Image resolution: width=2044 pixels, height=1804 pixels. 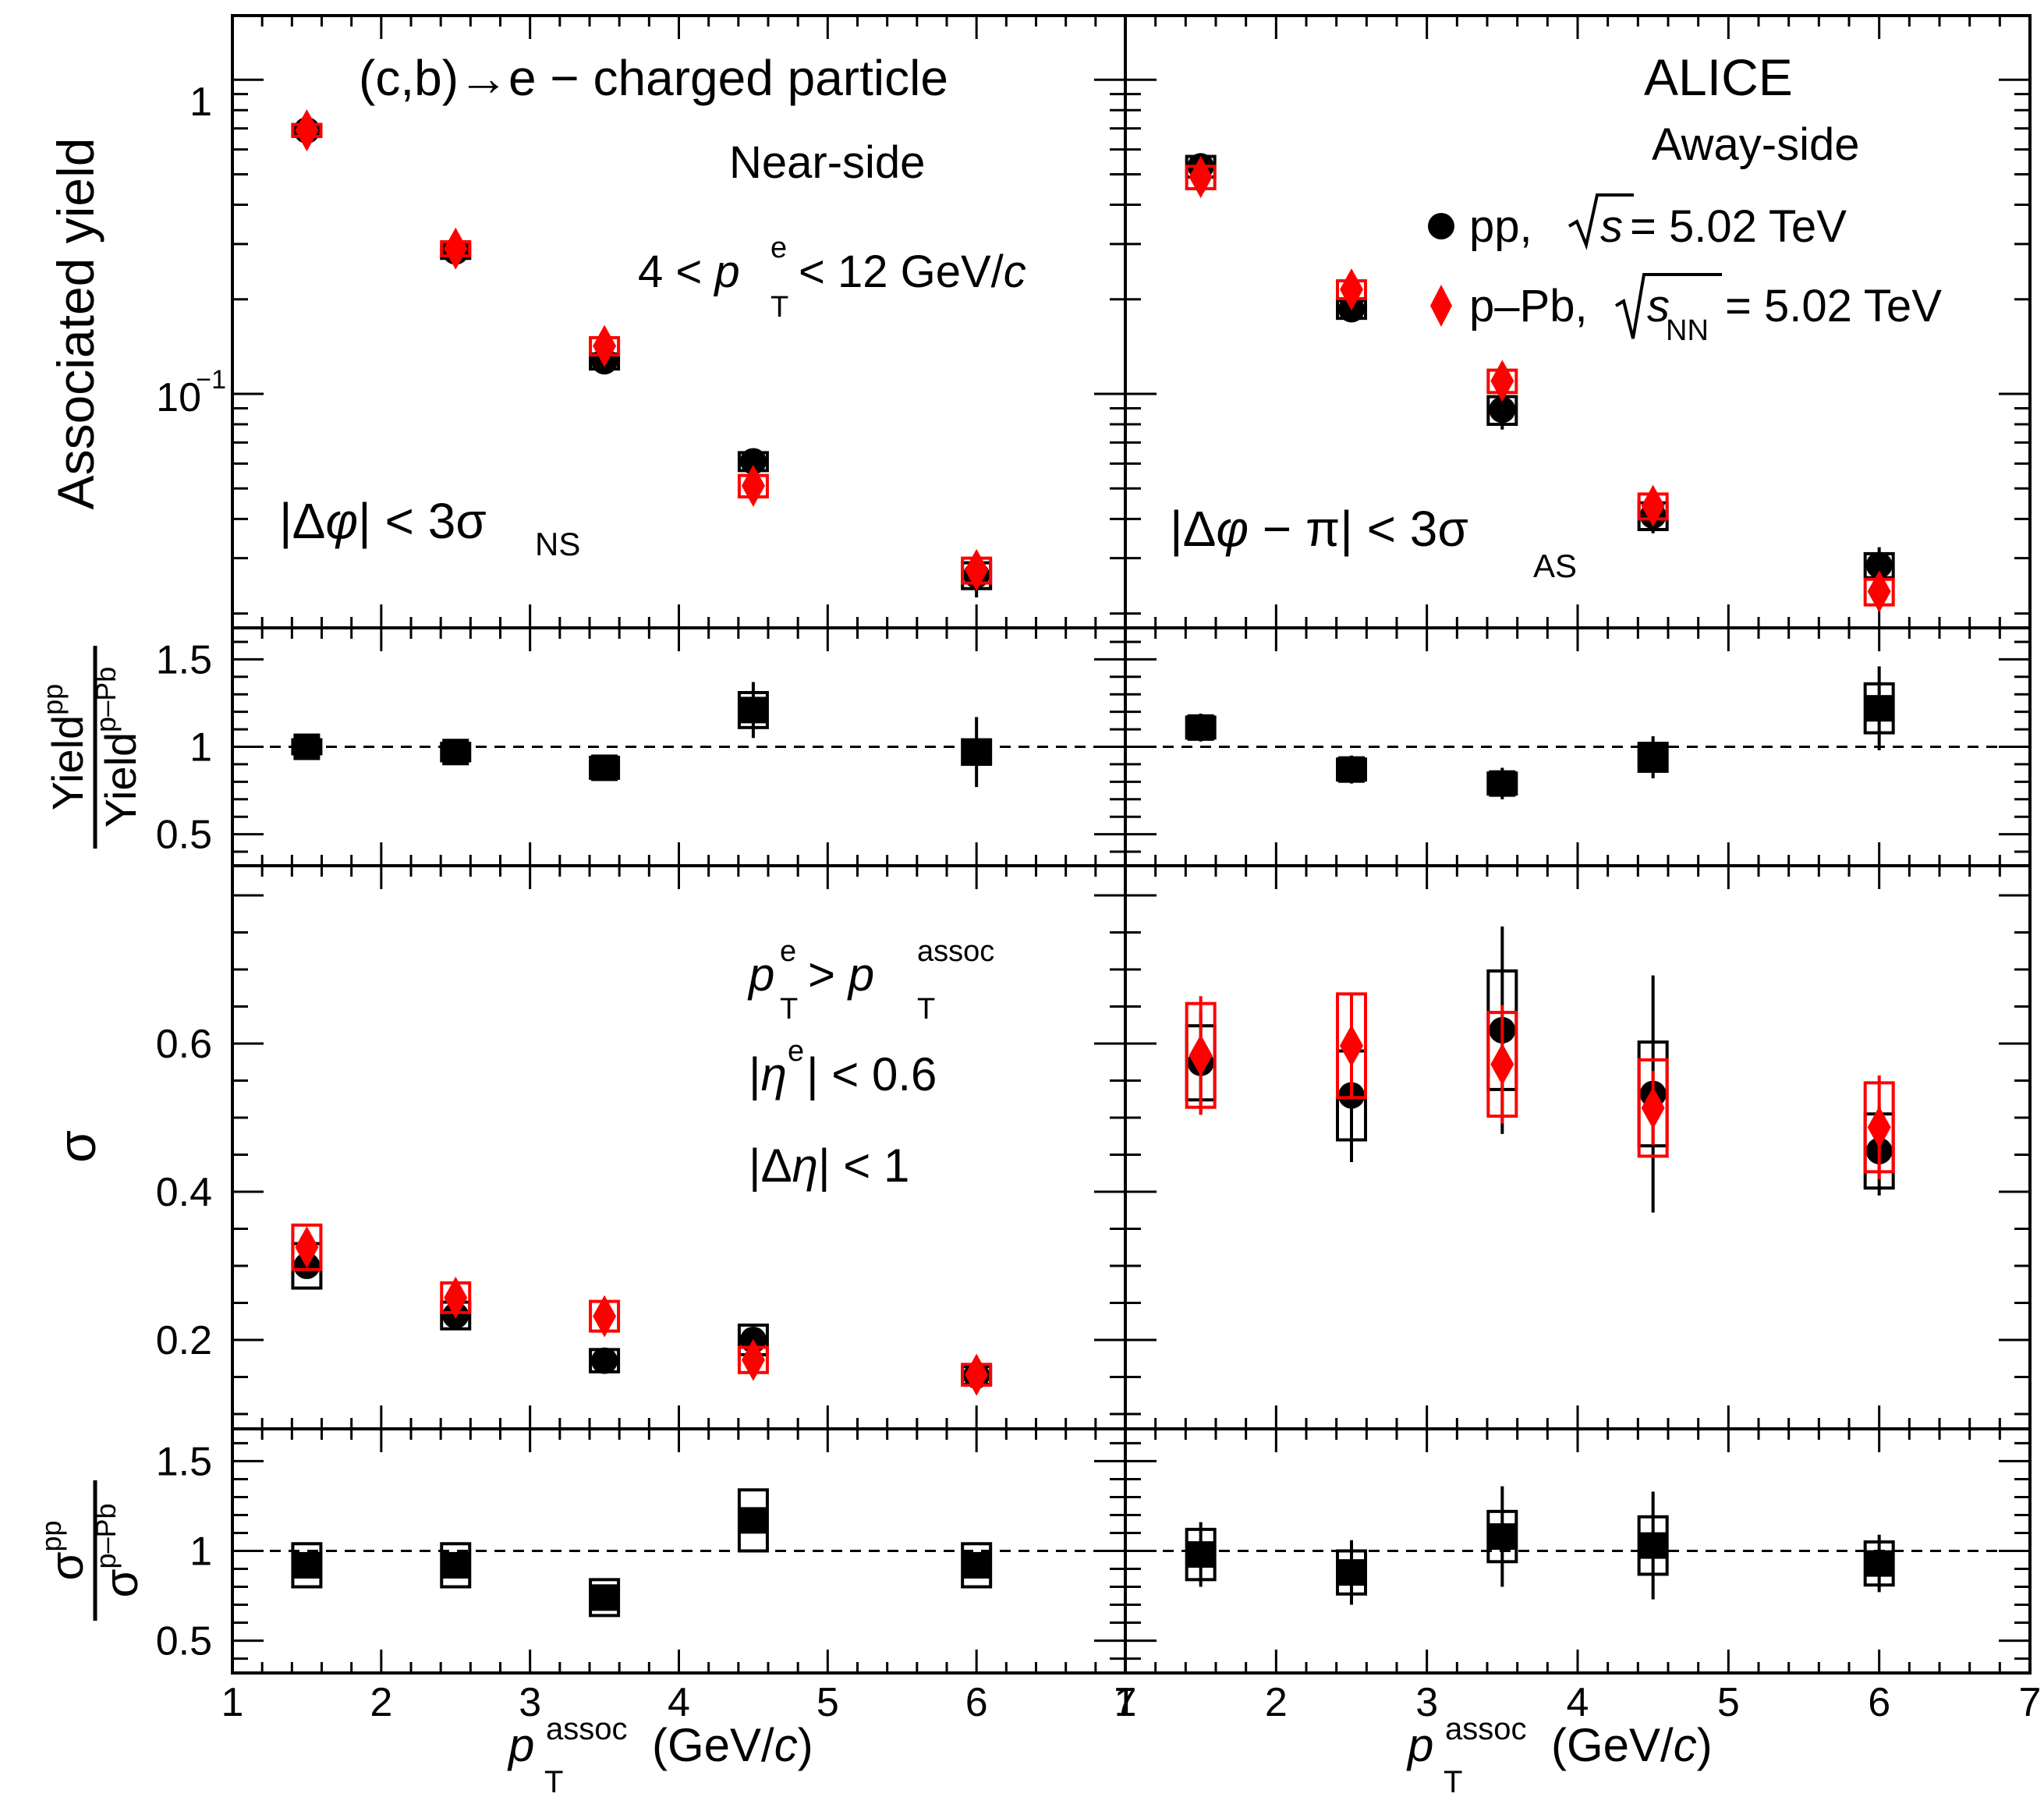 What do you see at coordinates (184, 1461) in the screenshot?
I see `y-tick-label-sigma_ratio: 1.5` at bounding box center [184, 1461].